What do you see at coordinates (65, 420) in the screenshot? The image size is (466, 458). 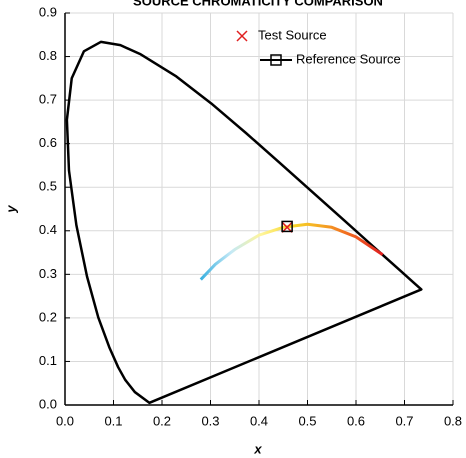 I see `x-tick-label: 0.0` at bounding box center [65, 420].